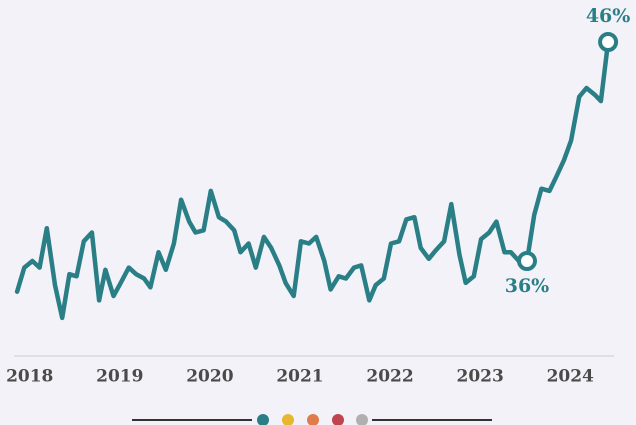 Image resolution: width=636 pixels, height=425 pixels. What do you see at coordinates (527, 286) in the screenshot?
I see `value-label: 36%` at bounding box center [527, 286].